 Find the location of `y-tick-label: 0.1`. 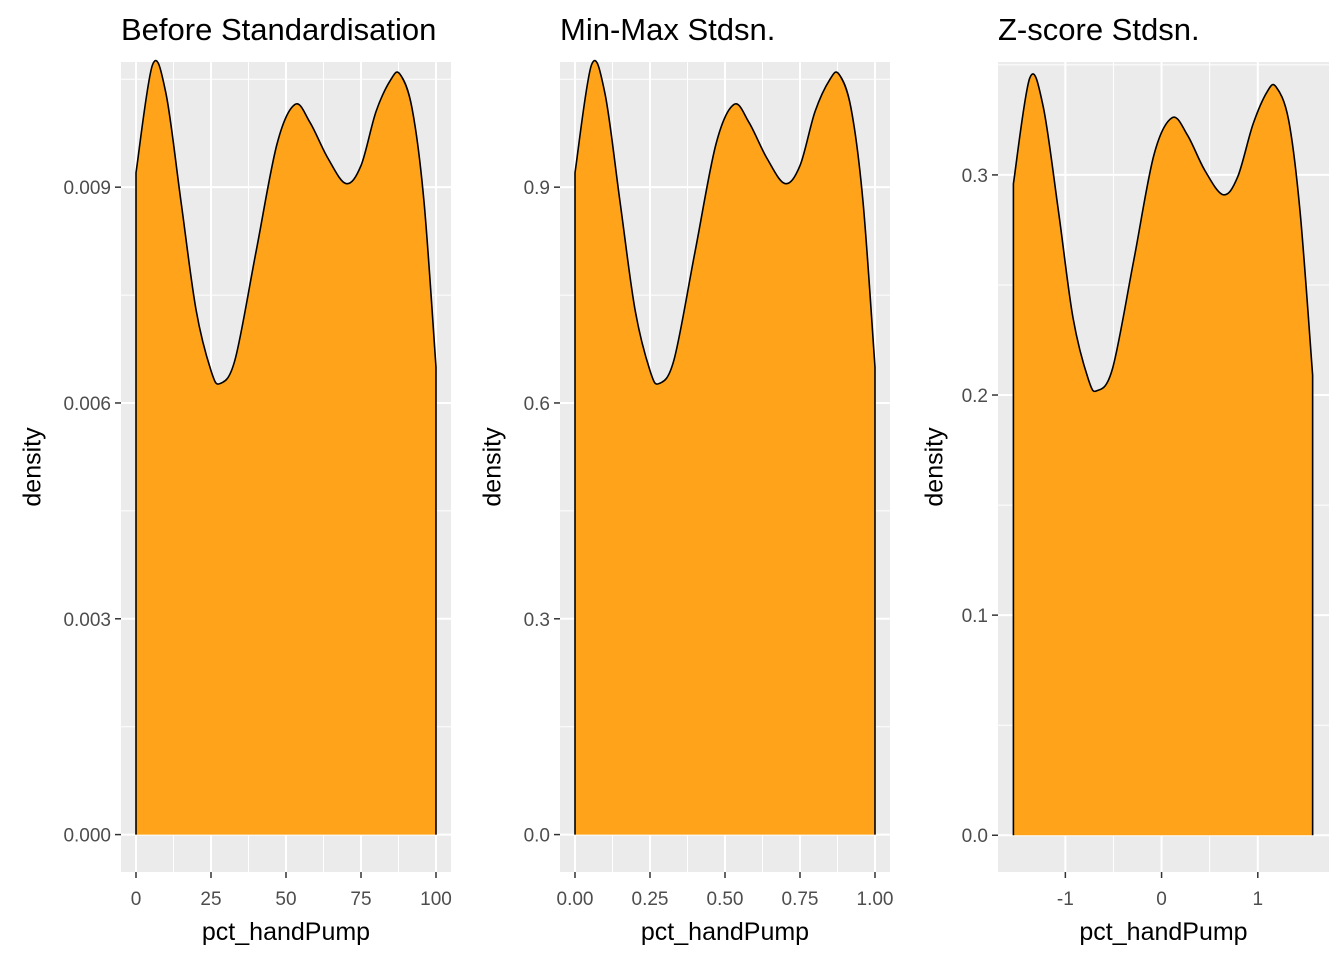

y-tick-label: 0.1 is located at coordinates (975, 616).